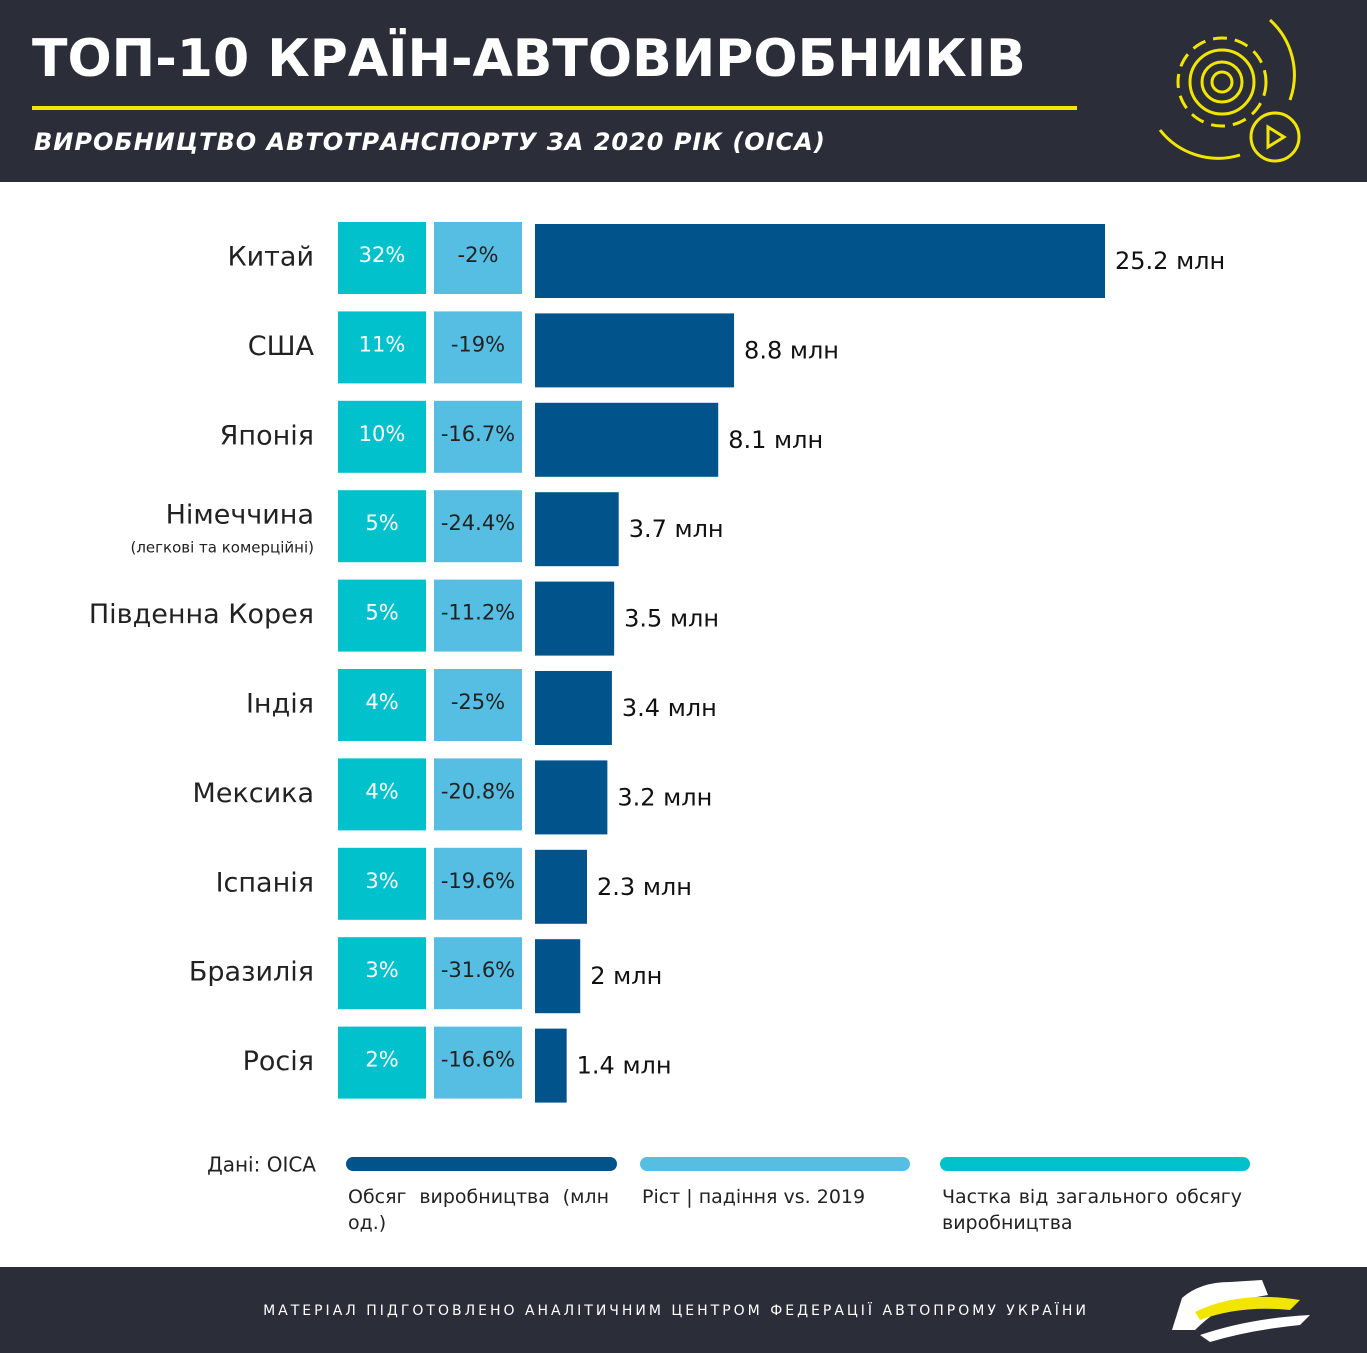  Describe the element at coordinates (1170, 261) in the screenshot. I see `value-label: 25.2 млн` at that location.